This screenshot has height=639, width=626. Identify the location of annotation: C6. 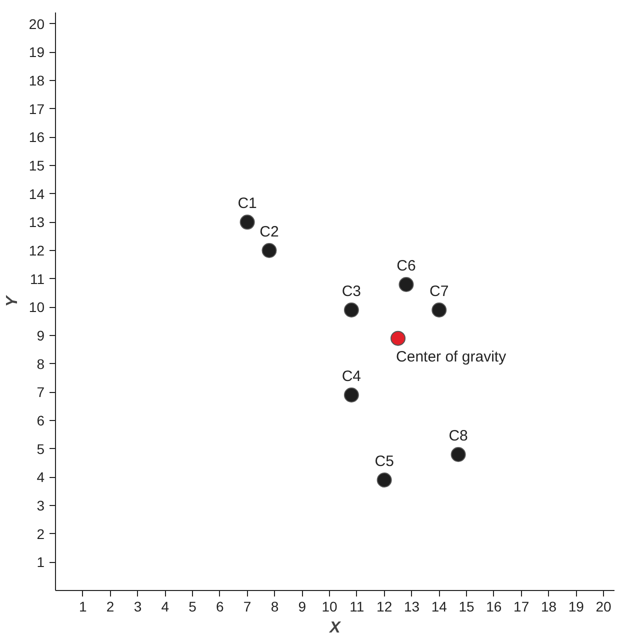
(406, 266).